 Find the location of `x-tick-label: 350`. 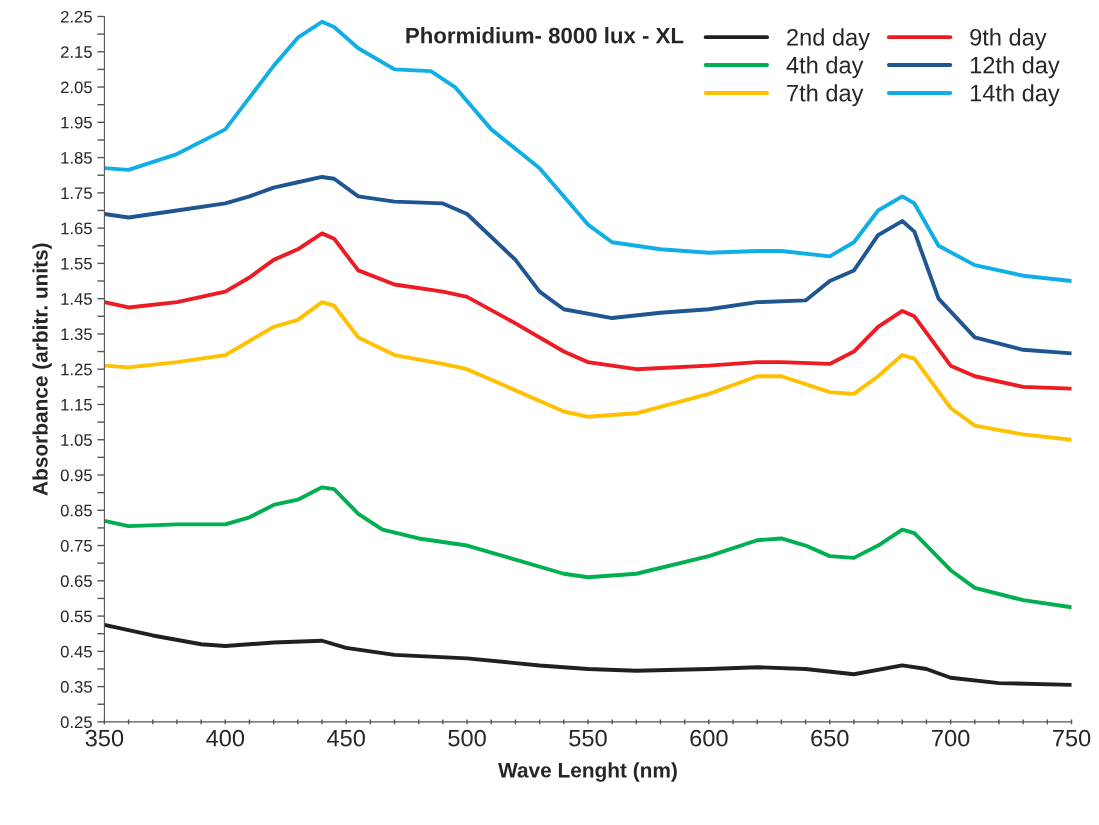

x-tick-label: 350 is located at coordinates (104, 738).